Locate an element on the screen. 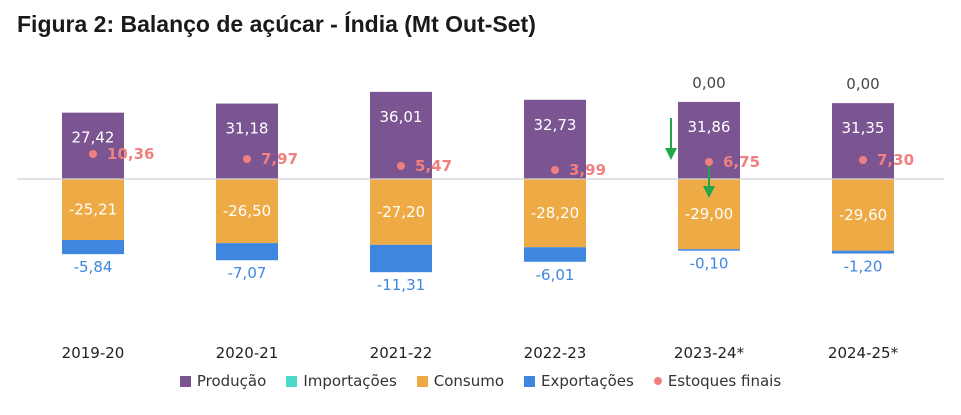 The height and width of the screenshot is (415, 961). label-consumo: -25,21 is located at coordinates (93, 210).